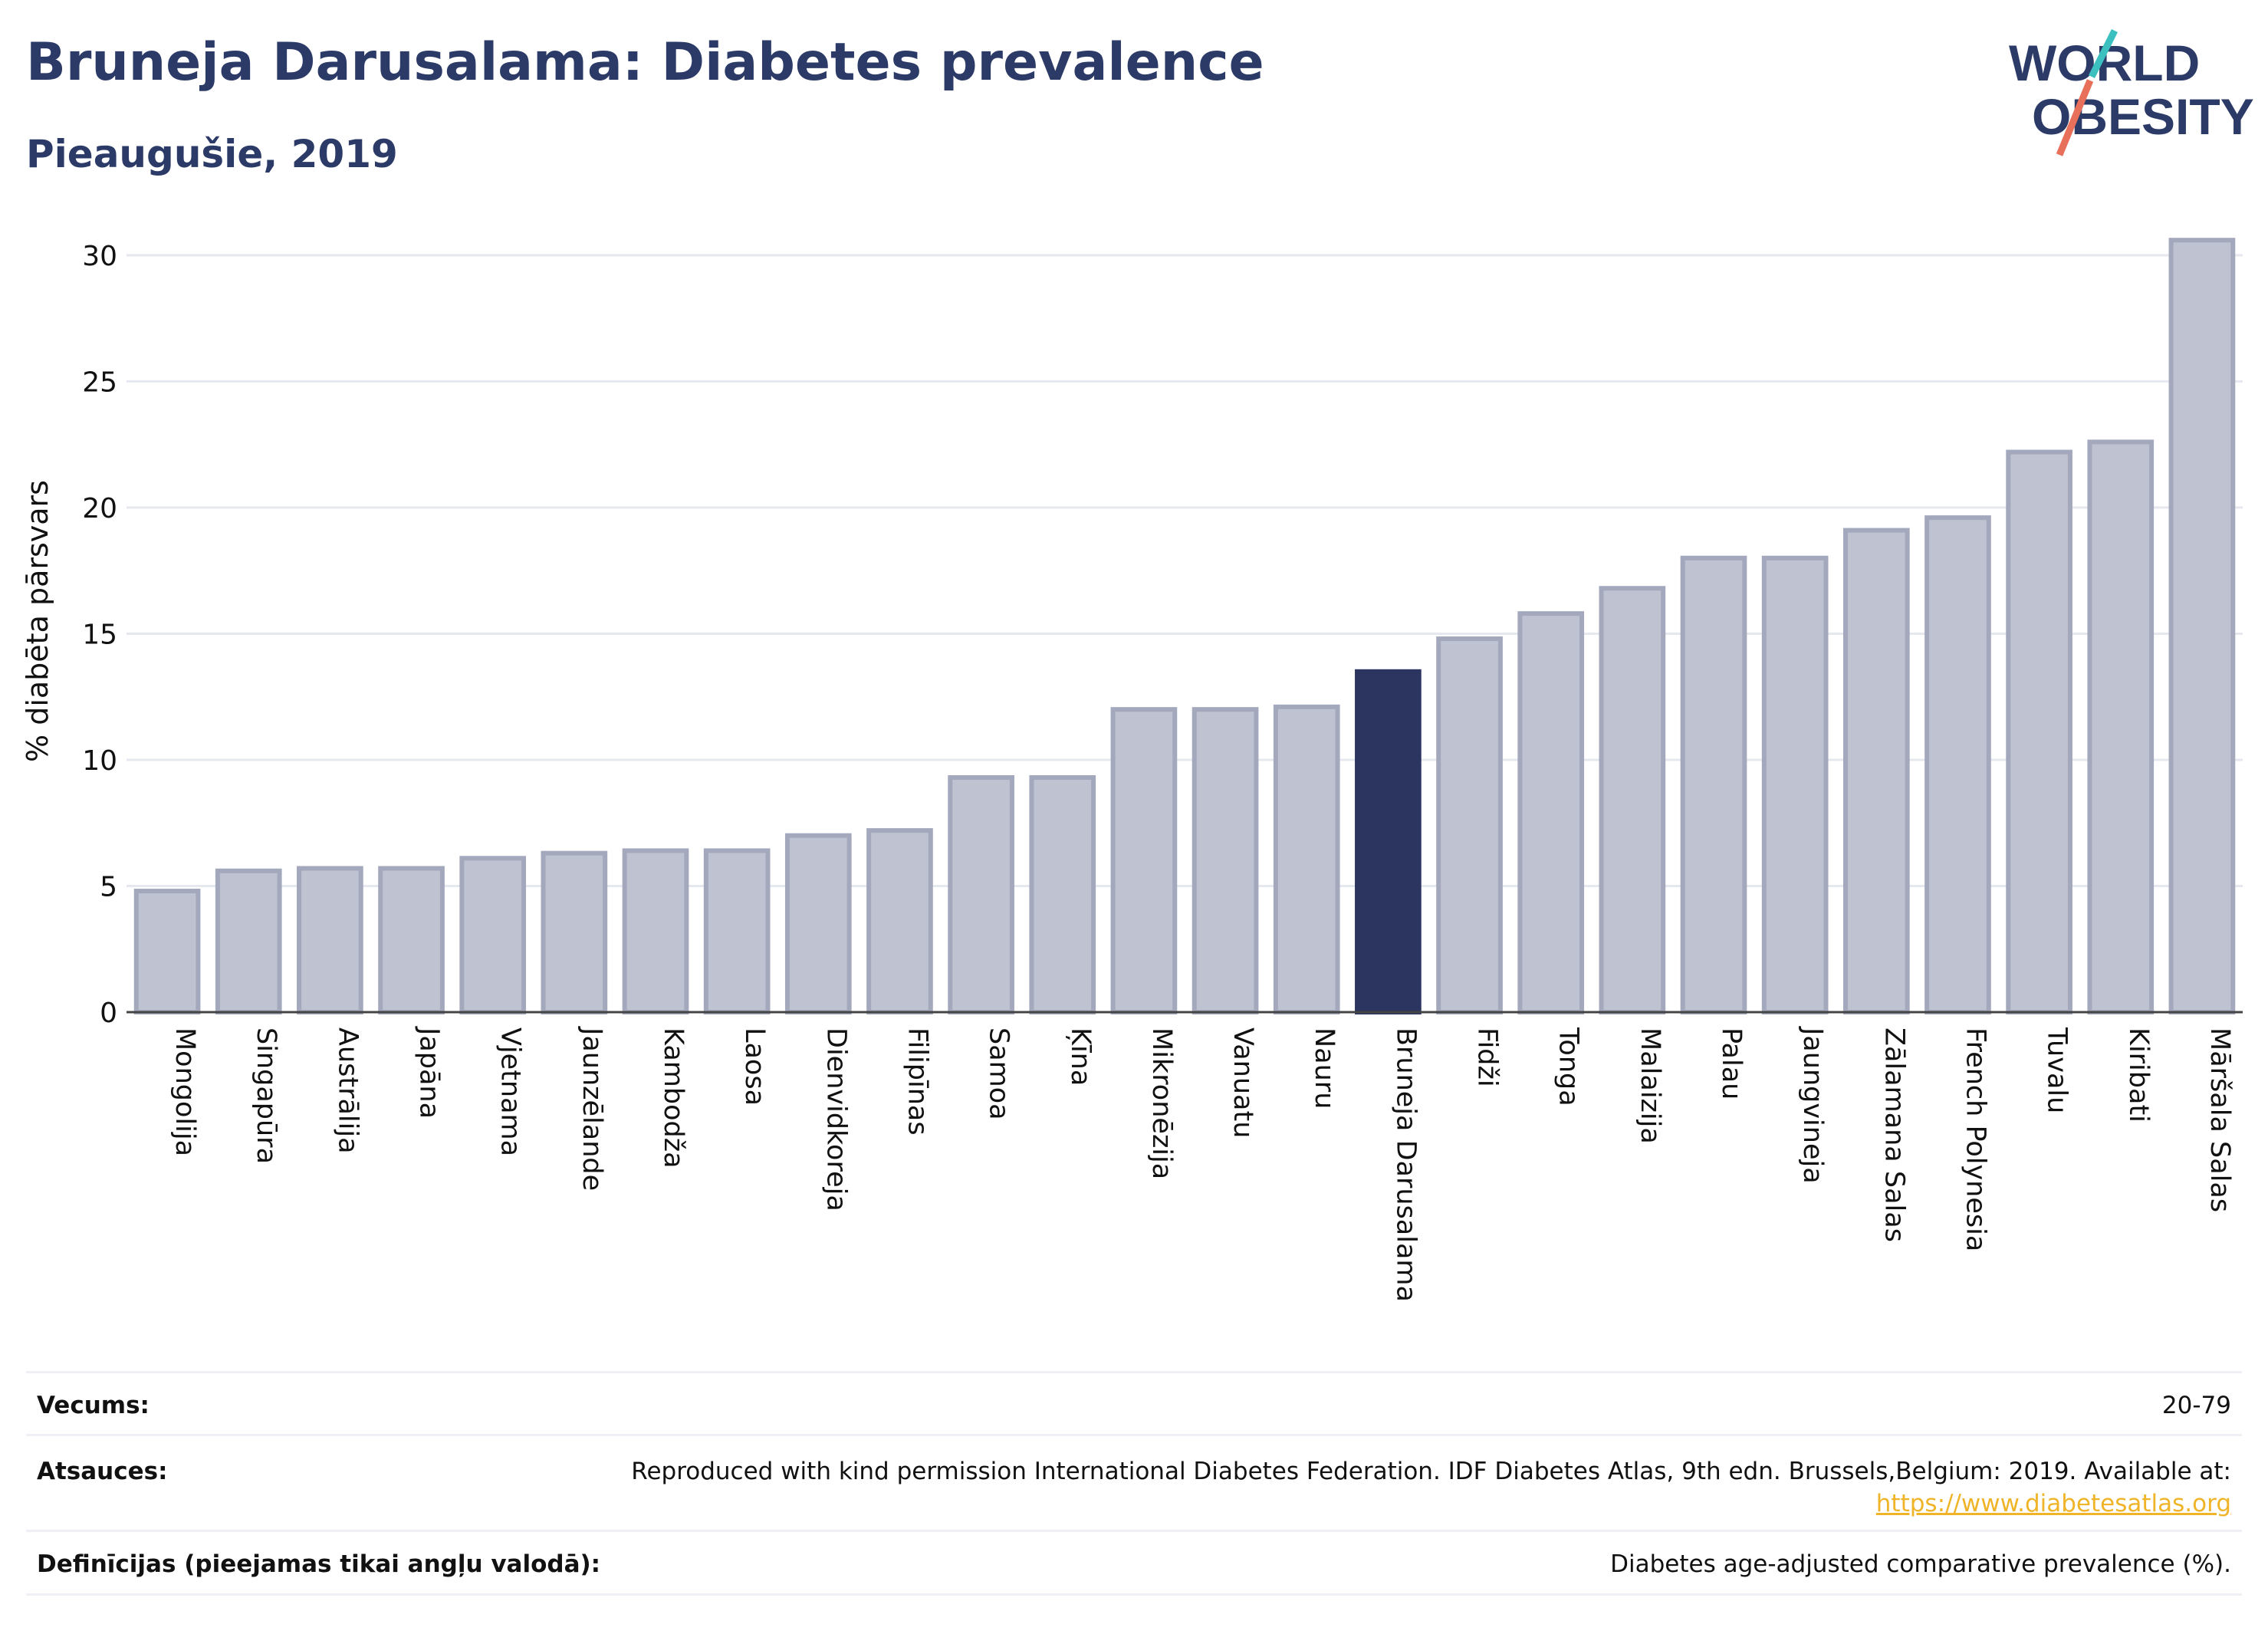  Describe the element at coordinates (592, 1109) in the screenshot. I see `x-tick-label: Jaunzēlande` at that location.